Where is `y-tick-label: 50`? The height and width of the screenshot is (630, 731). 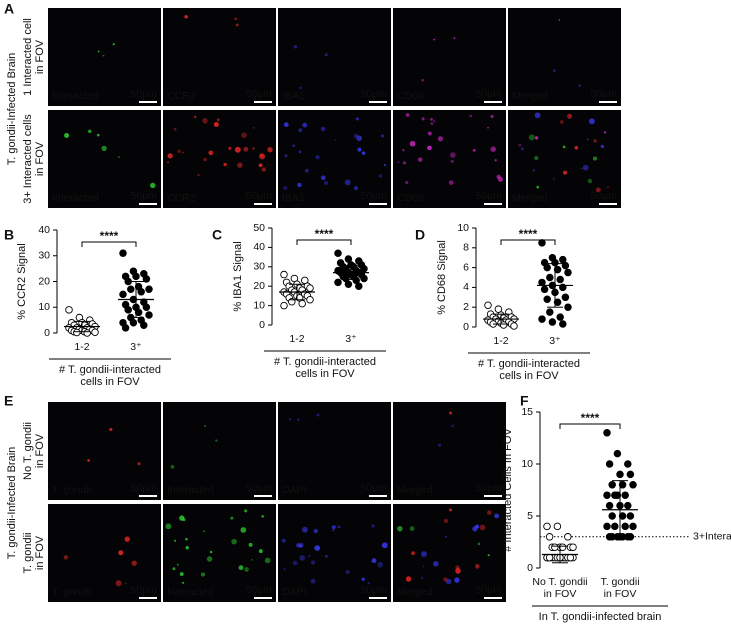 y-tick-label: 50 is located at coordinates (259, 228).